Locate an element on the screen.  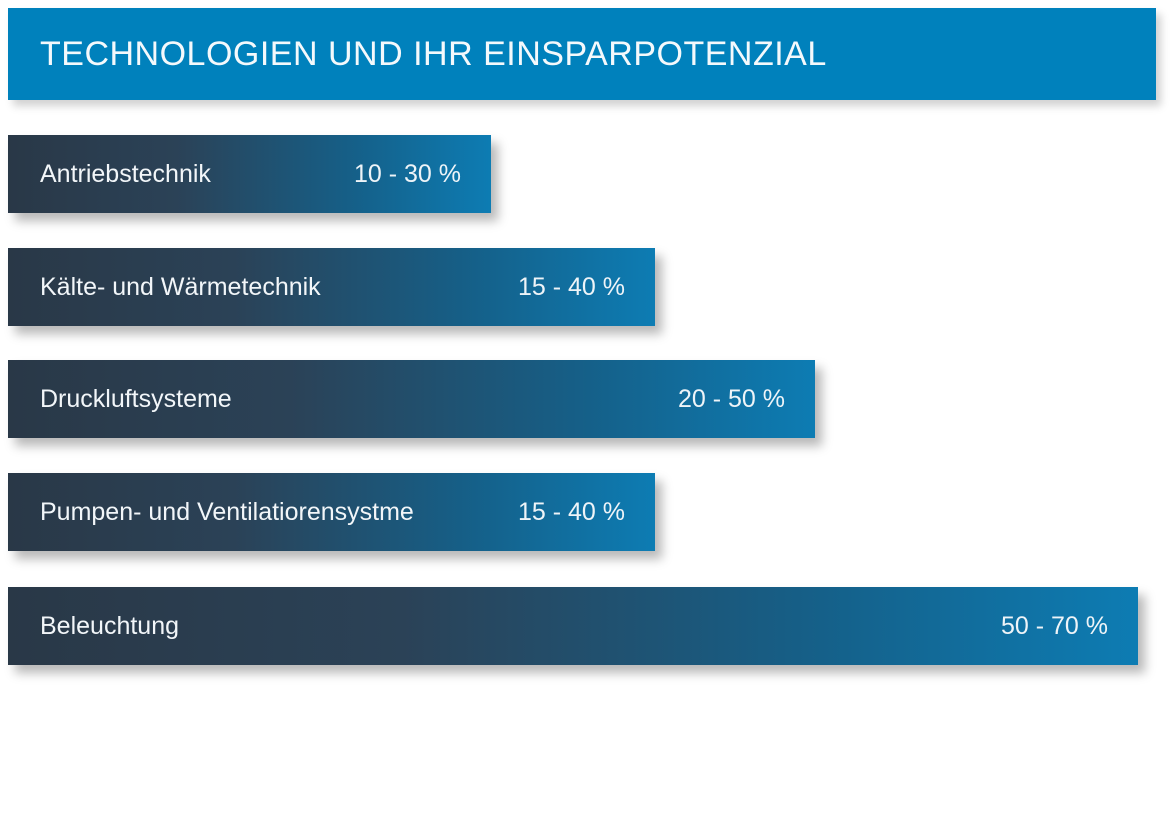
bar-beleuchtung: Beleuchtung 50 - 70 % is located at coordinates (573, 626).